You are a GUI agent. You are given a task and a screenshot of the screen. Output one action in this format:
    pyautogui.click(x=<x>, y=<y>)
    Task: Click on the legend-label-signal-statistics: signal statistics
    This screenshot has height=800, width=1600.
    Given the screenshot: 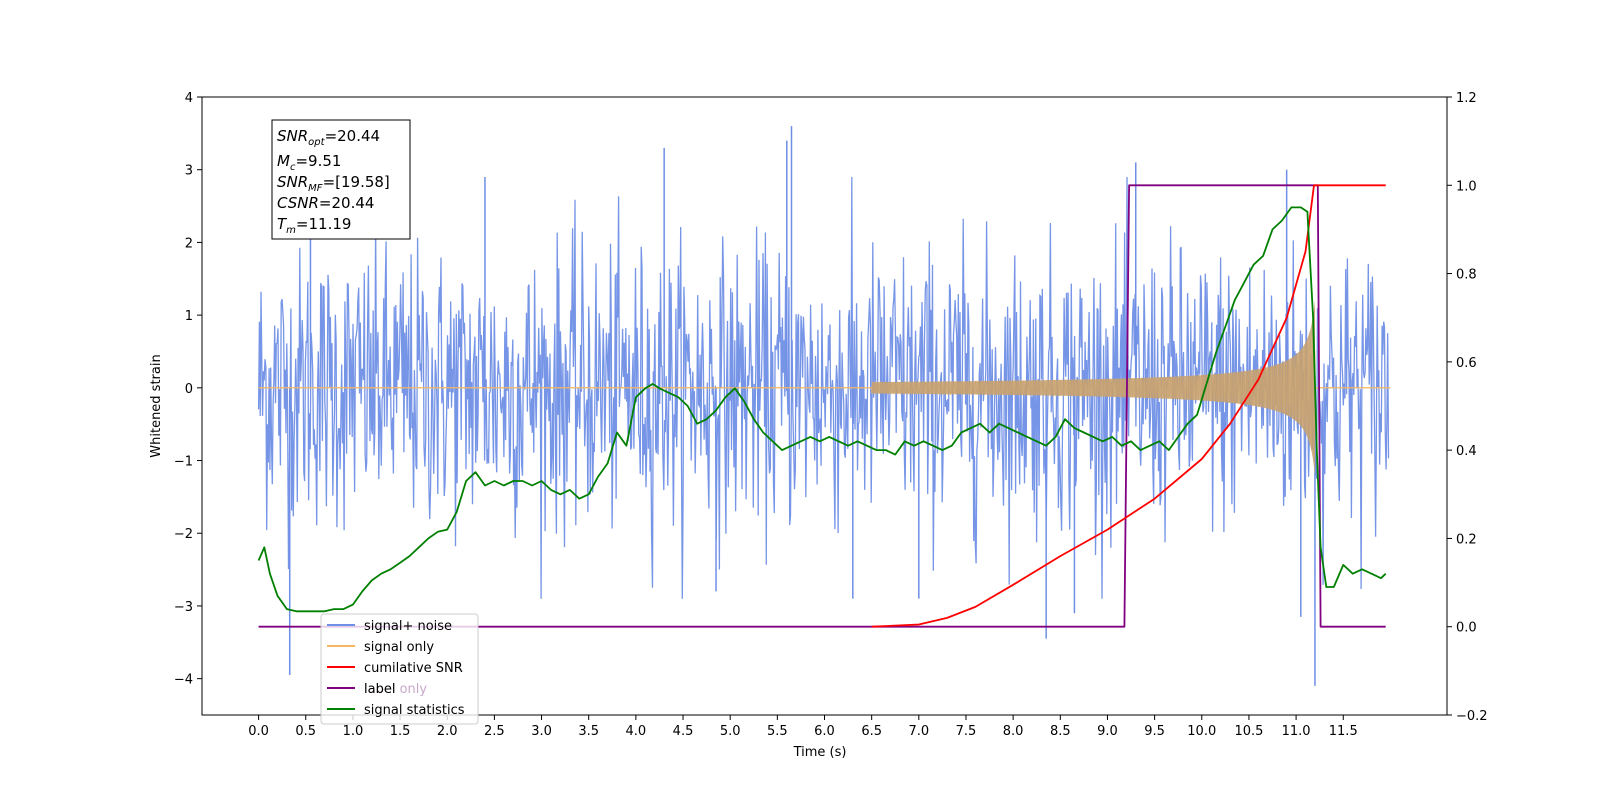 What is the action you would take?
    pyautogui.click(x=414, y=710)
    